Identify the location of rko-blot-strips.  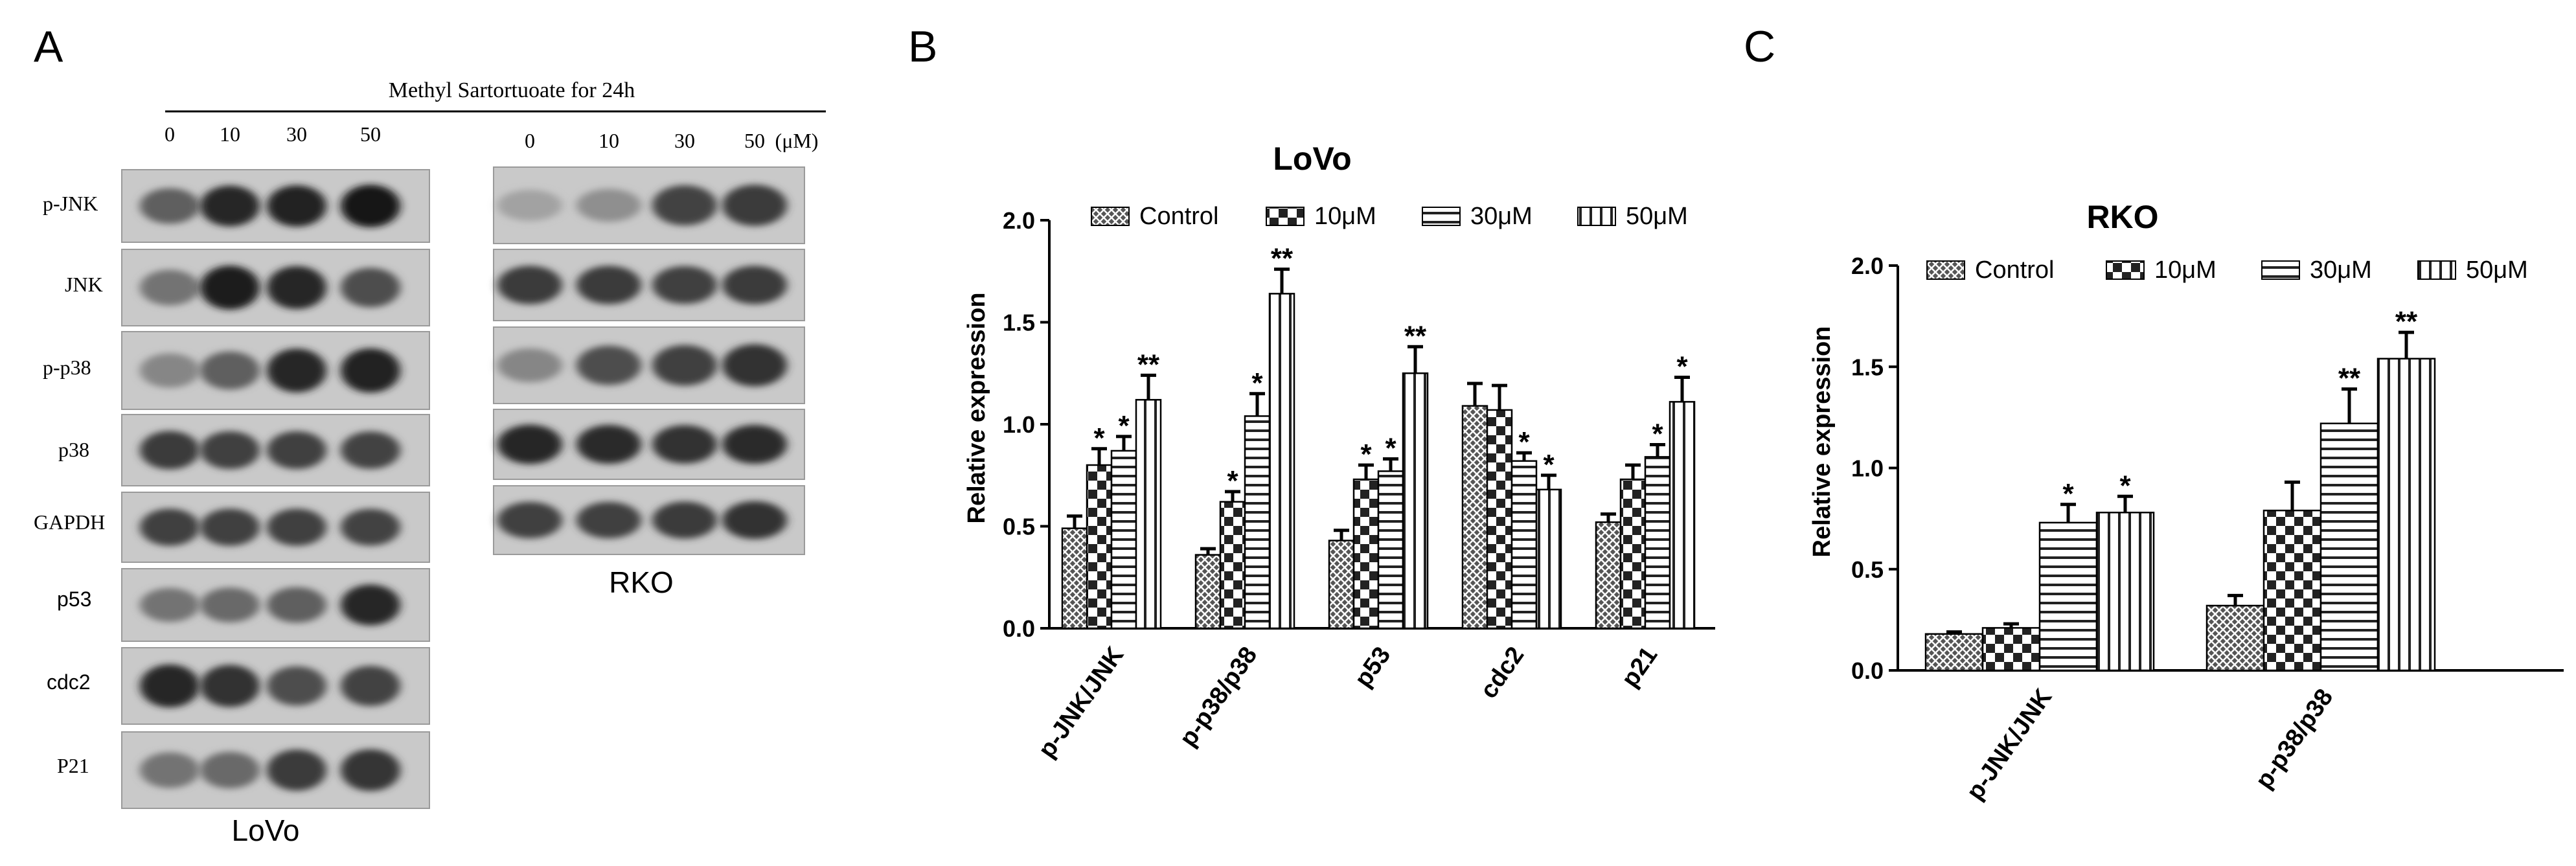
(649, 360).